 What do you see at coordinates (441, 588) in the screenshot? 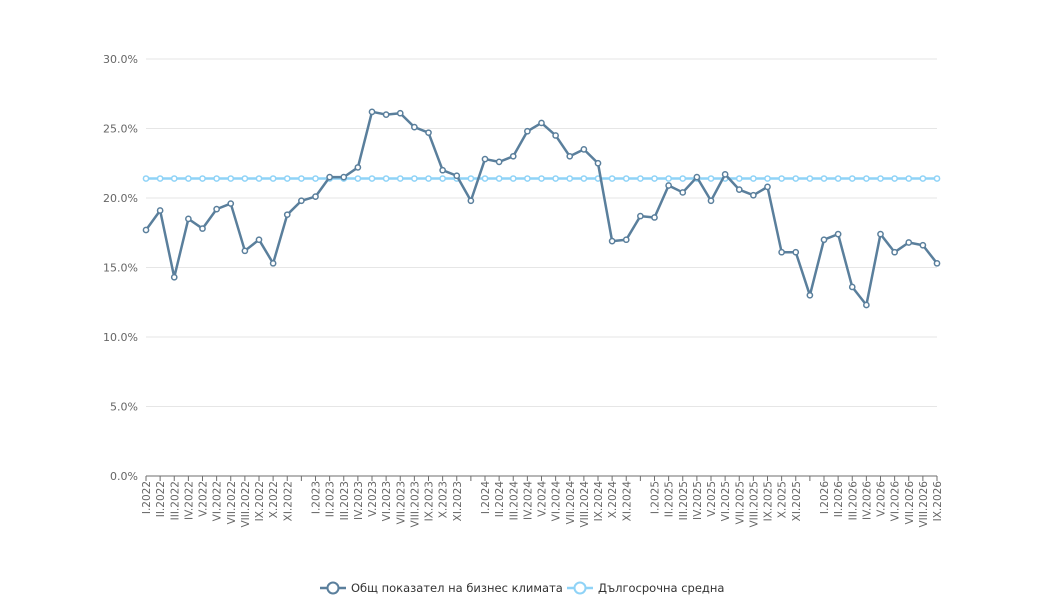
I see `legend-item-series-1: Общ показател на бизнес климата` at bounding box center [441, 588].